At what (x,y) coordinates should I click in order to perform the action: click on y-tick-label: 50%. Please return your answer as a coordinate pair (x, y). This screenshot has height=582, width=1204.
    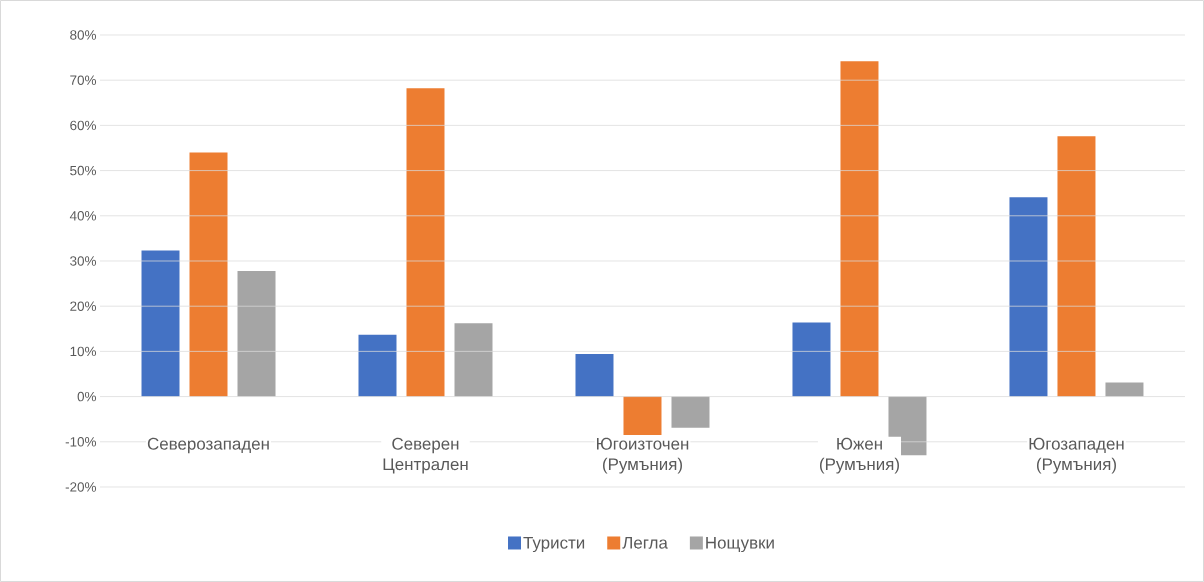
    Looking at the image, I should click on (83, 170).